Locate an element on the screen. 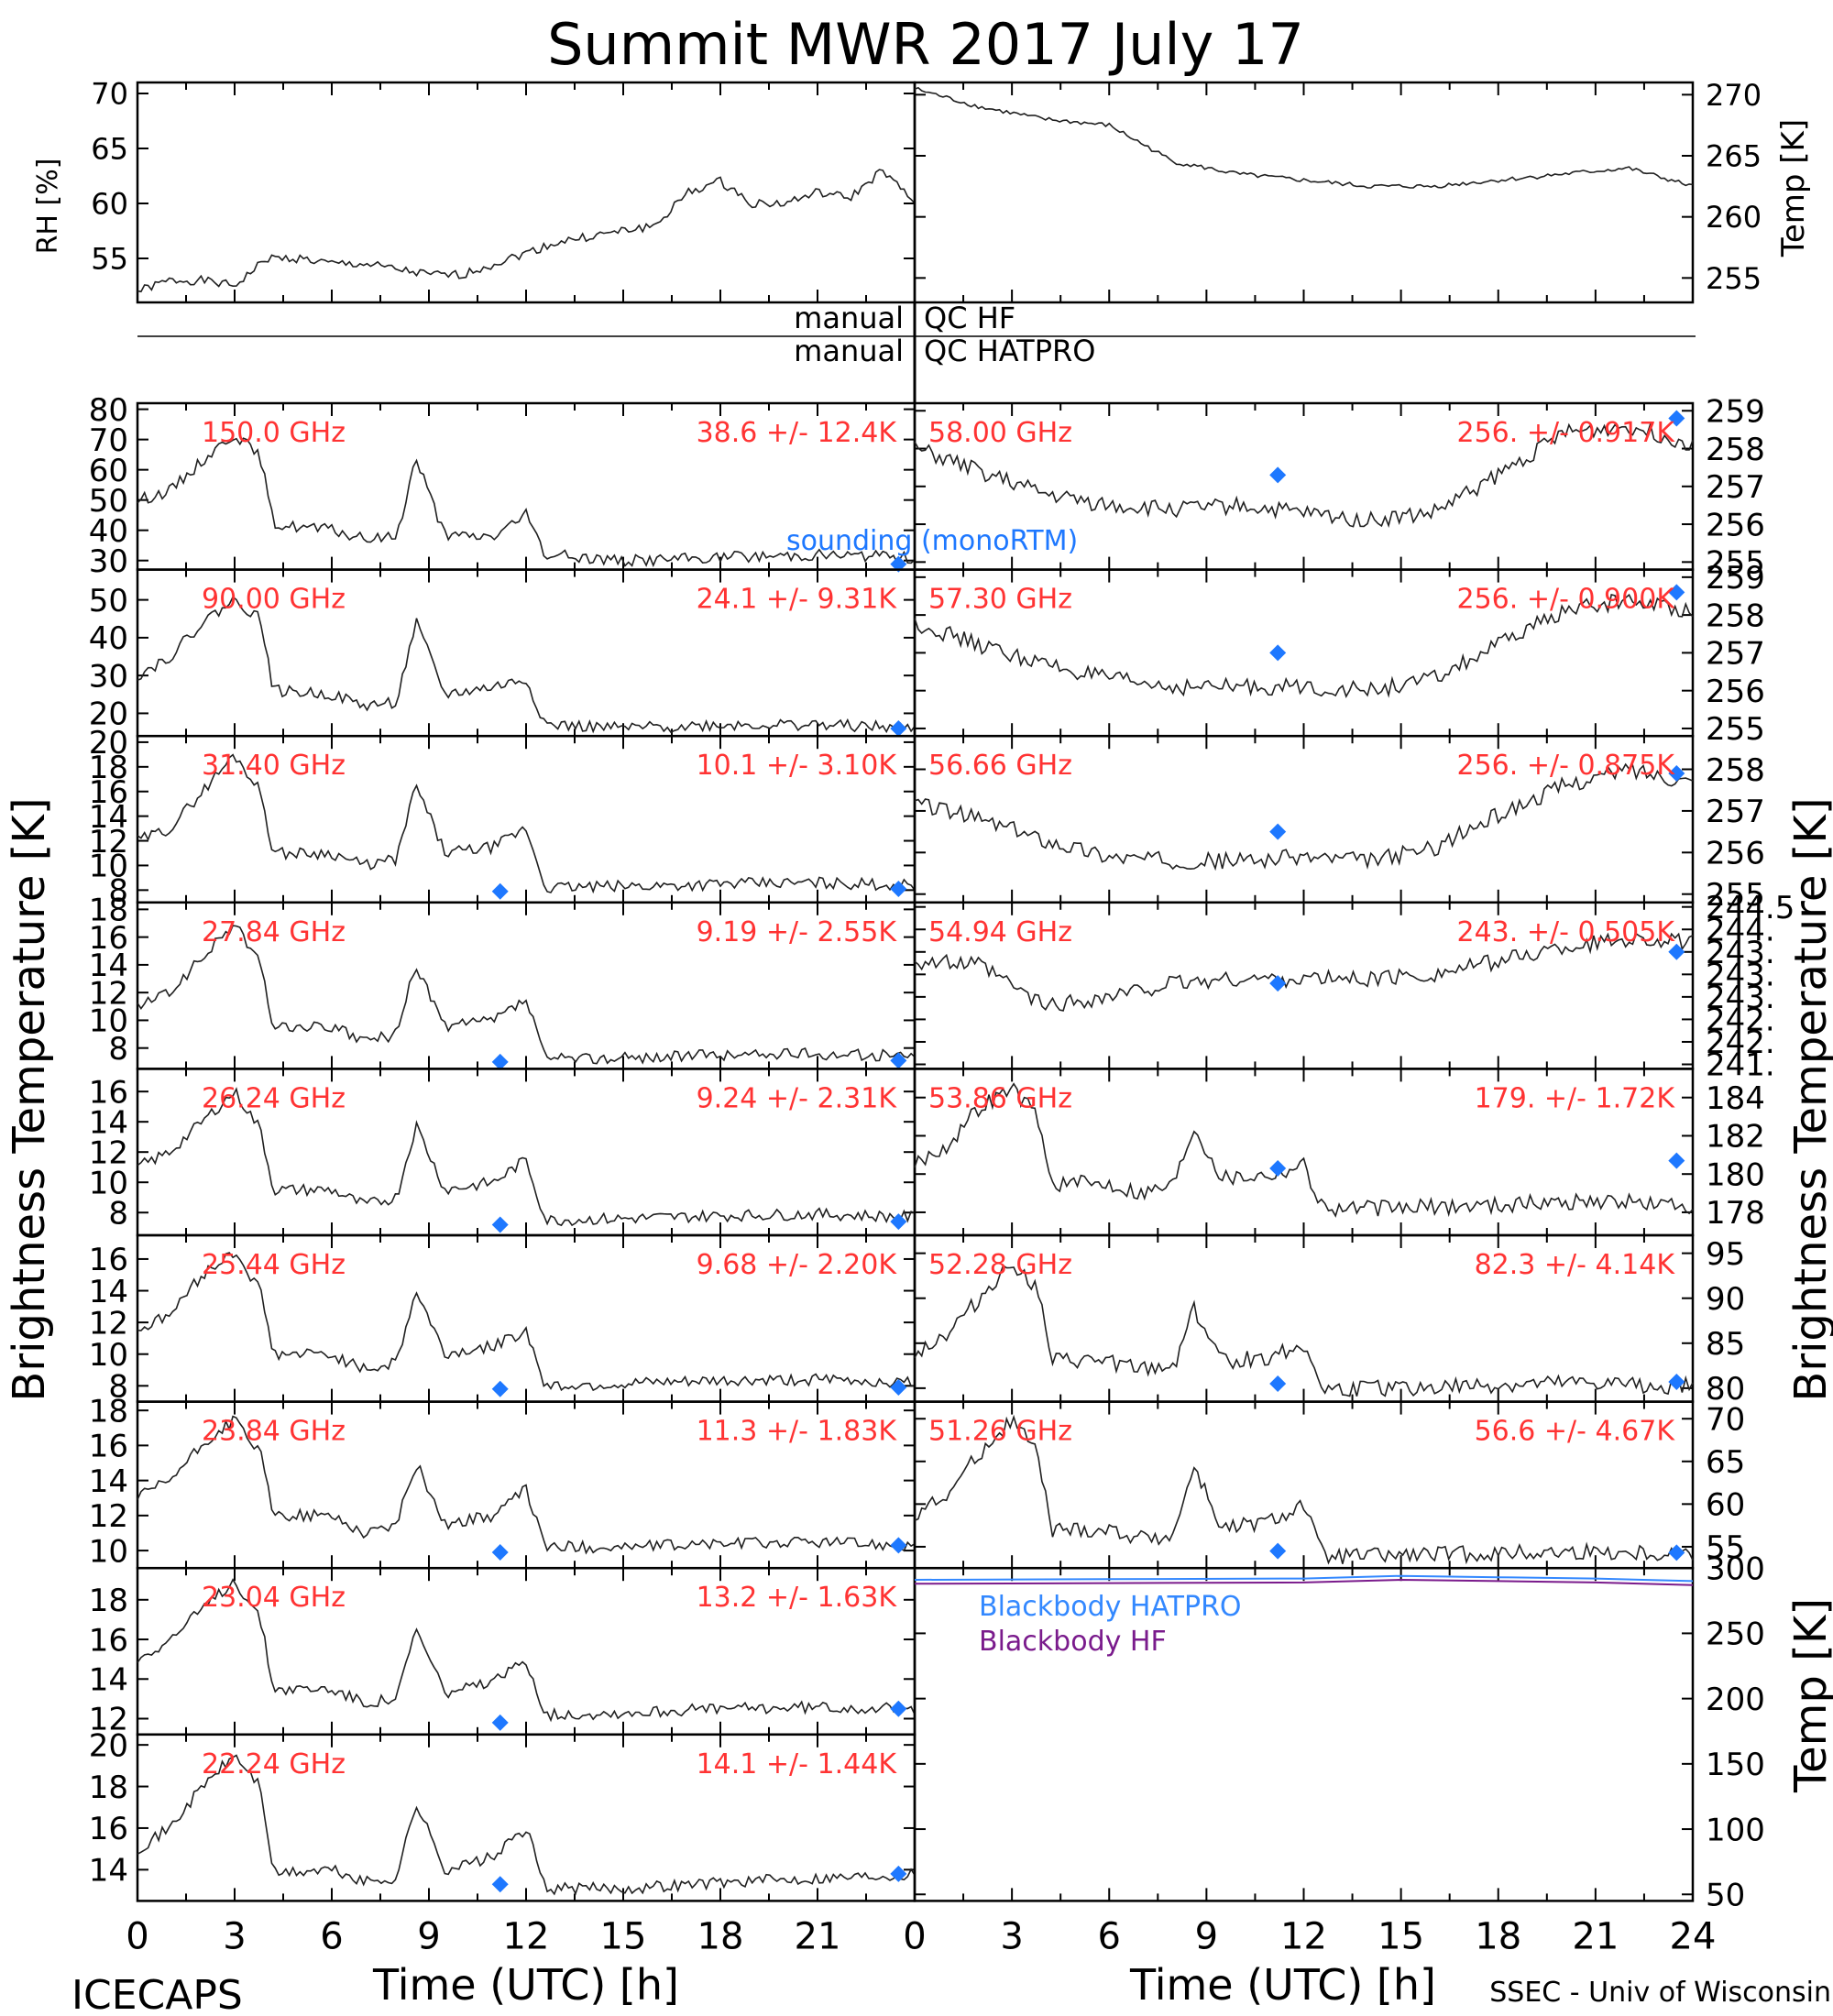  ch_2304-sounding-marker is located at coordinates (898, 1708).